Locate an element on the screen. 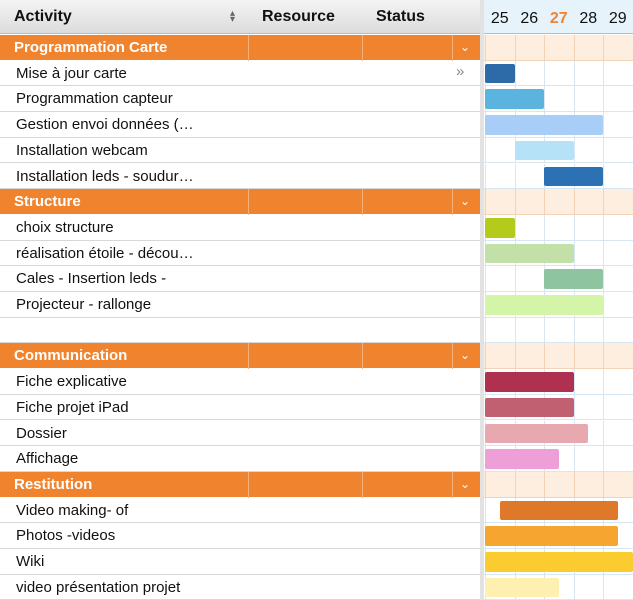 This screenshot has width=633, height=600. day-label: 26 is located at coordinates (529, 18).